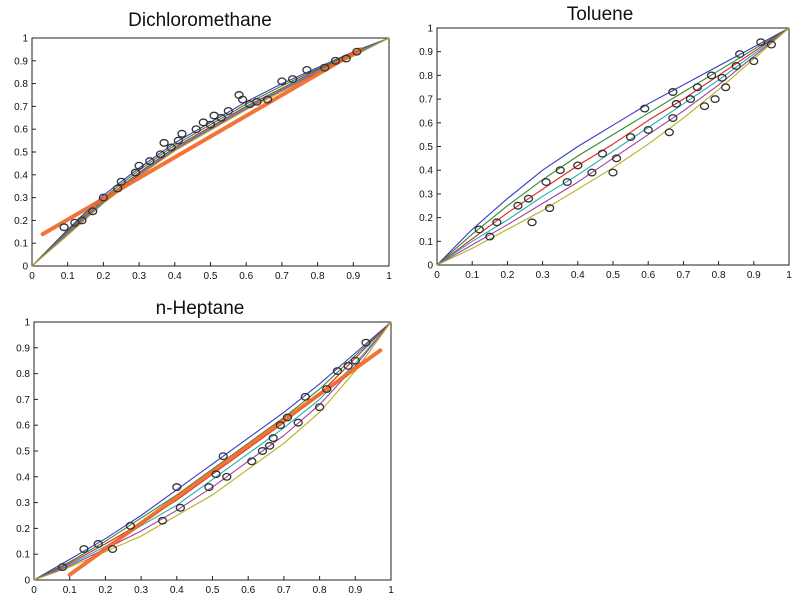 Image resolution: width=800 pixels, height=609 pixels. What do you see at coordinates (27, 581) in the screenshot?
I see `y-tick-label: 0` at bounding box center [27, 581].